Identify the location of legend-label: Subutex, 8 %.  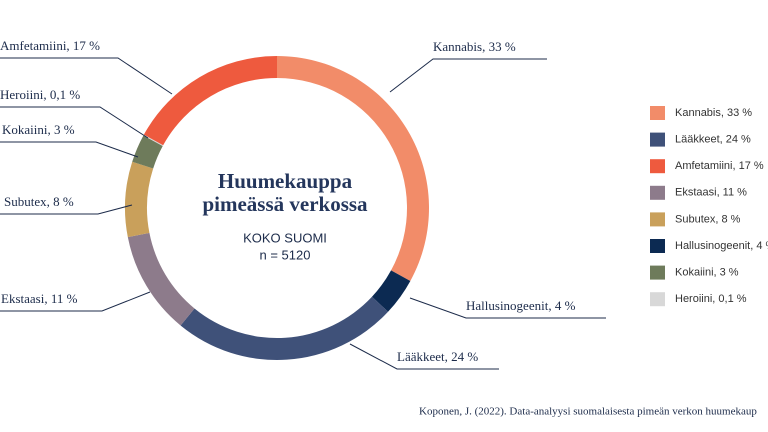
(708, 219).